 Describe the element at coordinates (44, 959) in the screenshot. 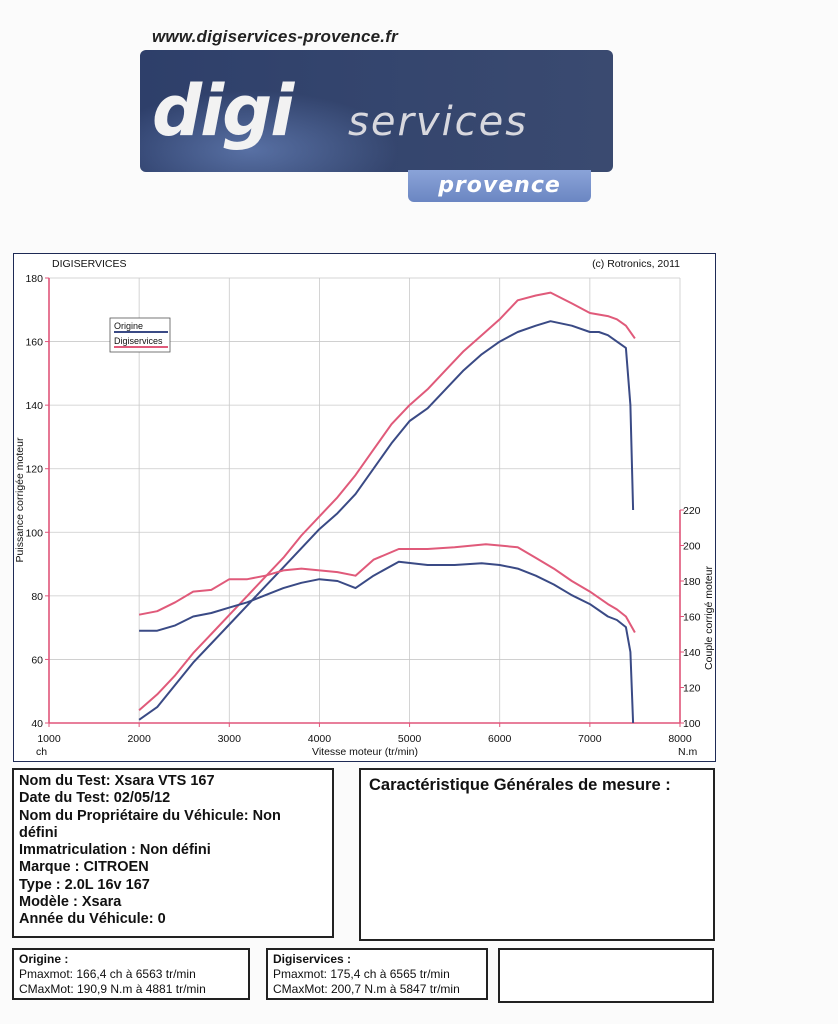

I see `origine-results-title: Origine :` at that location.